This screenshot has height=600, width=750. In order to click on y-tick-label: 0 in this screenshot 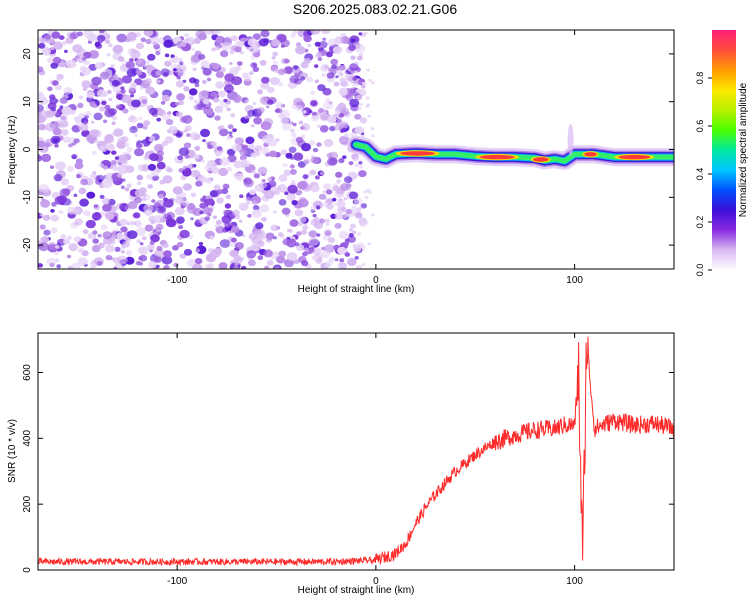, I will do `click(27, 570)`.